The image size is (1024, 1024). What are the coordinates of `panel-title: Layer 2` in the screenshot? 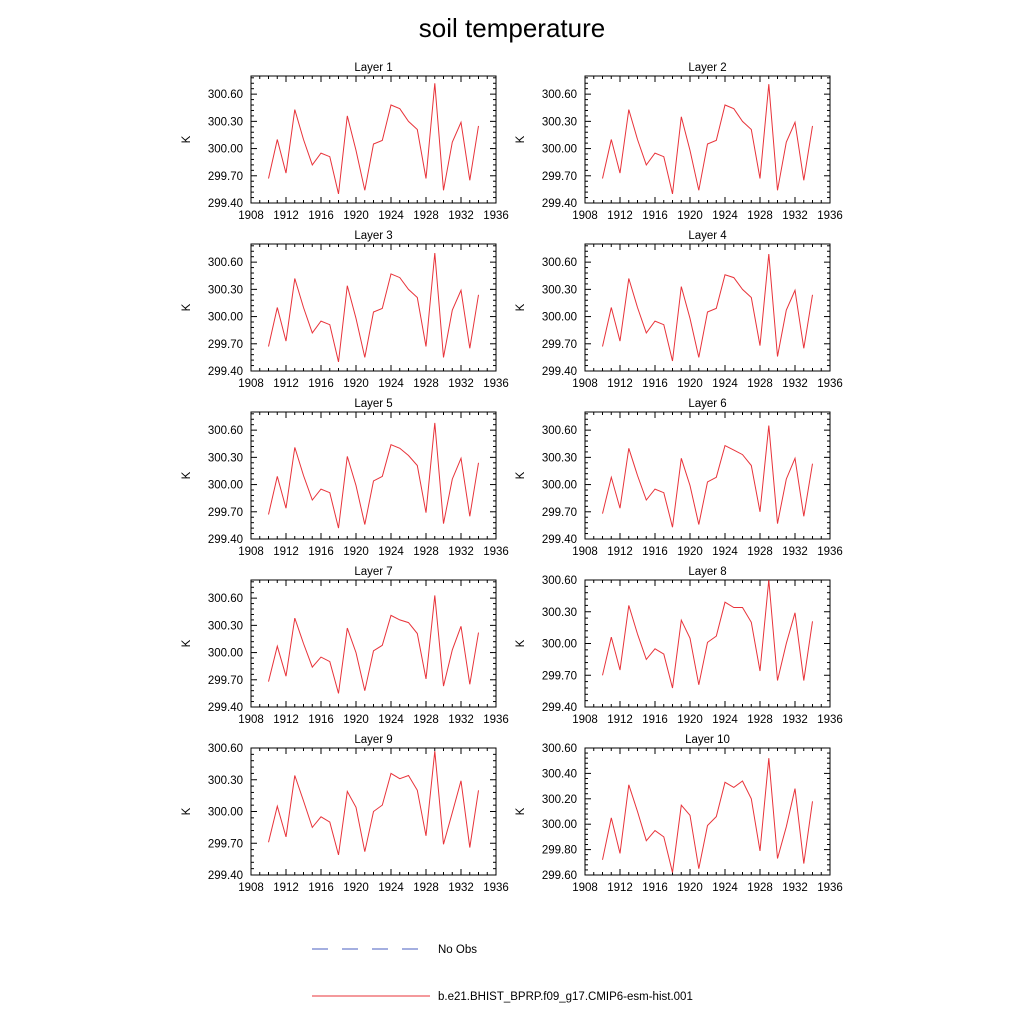 It's located at (707, 68).